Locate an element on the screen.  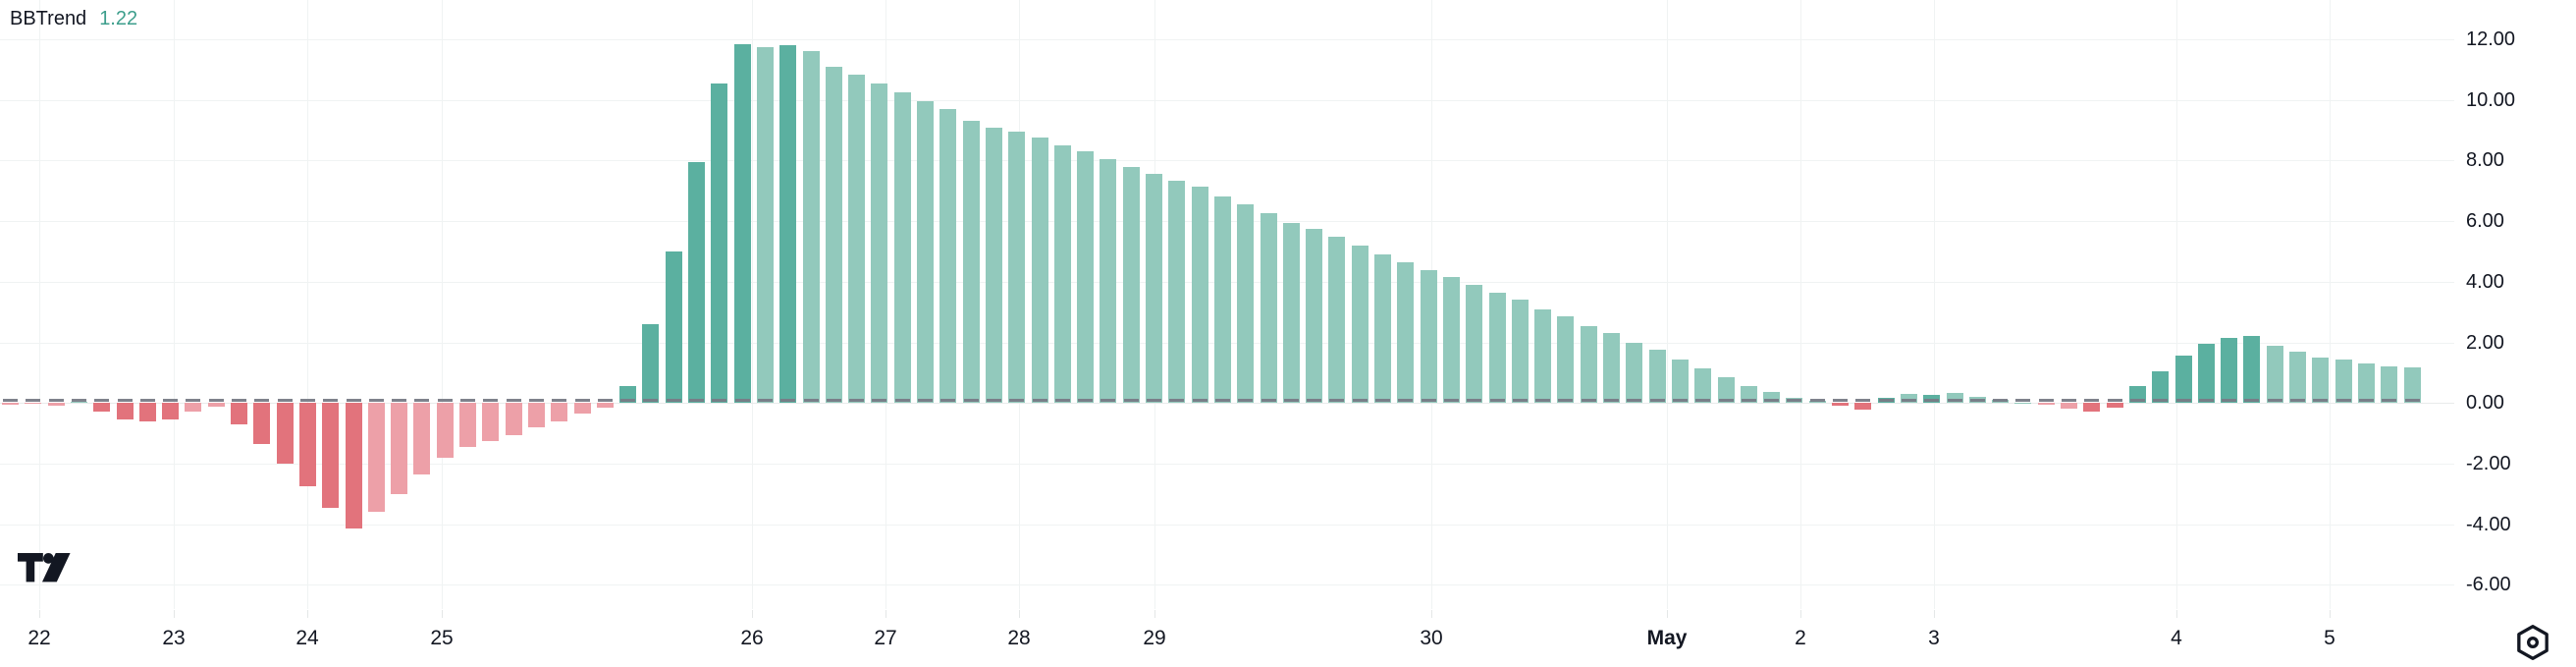
chart-settings-icon is located at coordinates (2532, 642).